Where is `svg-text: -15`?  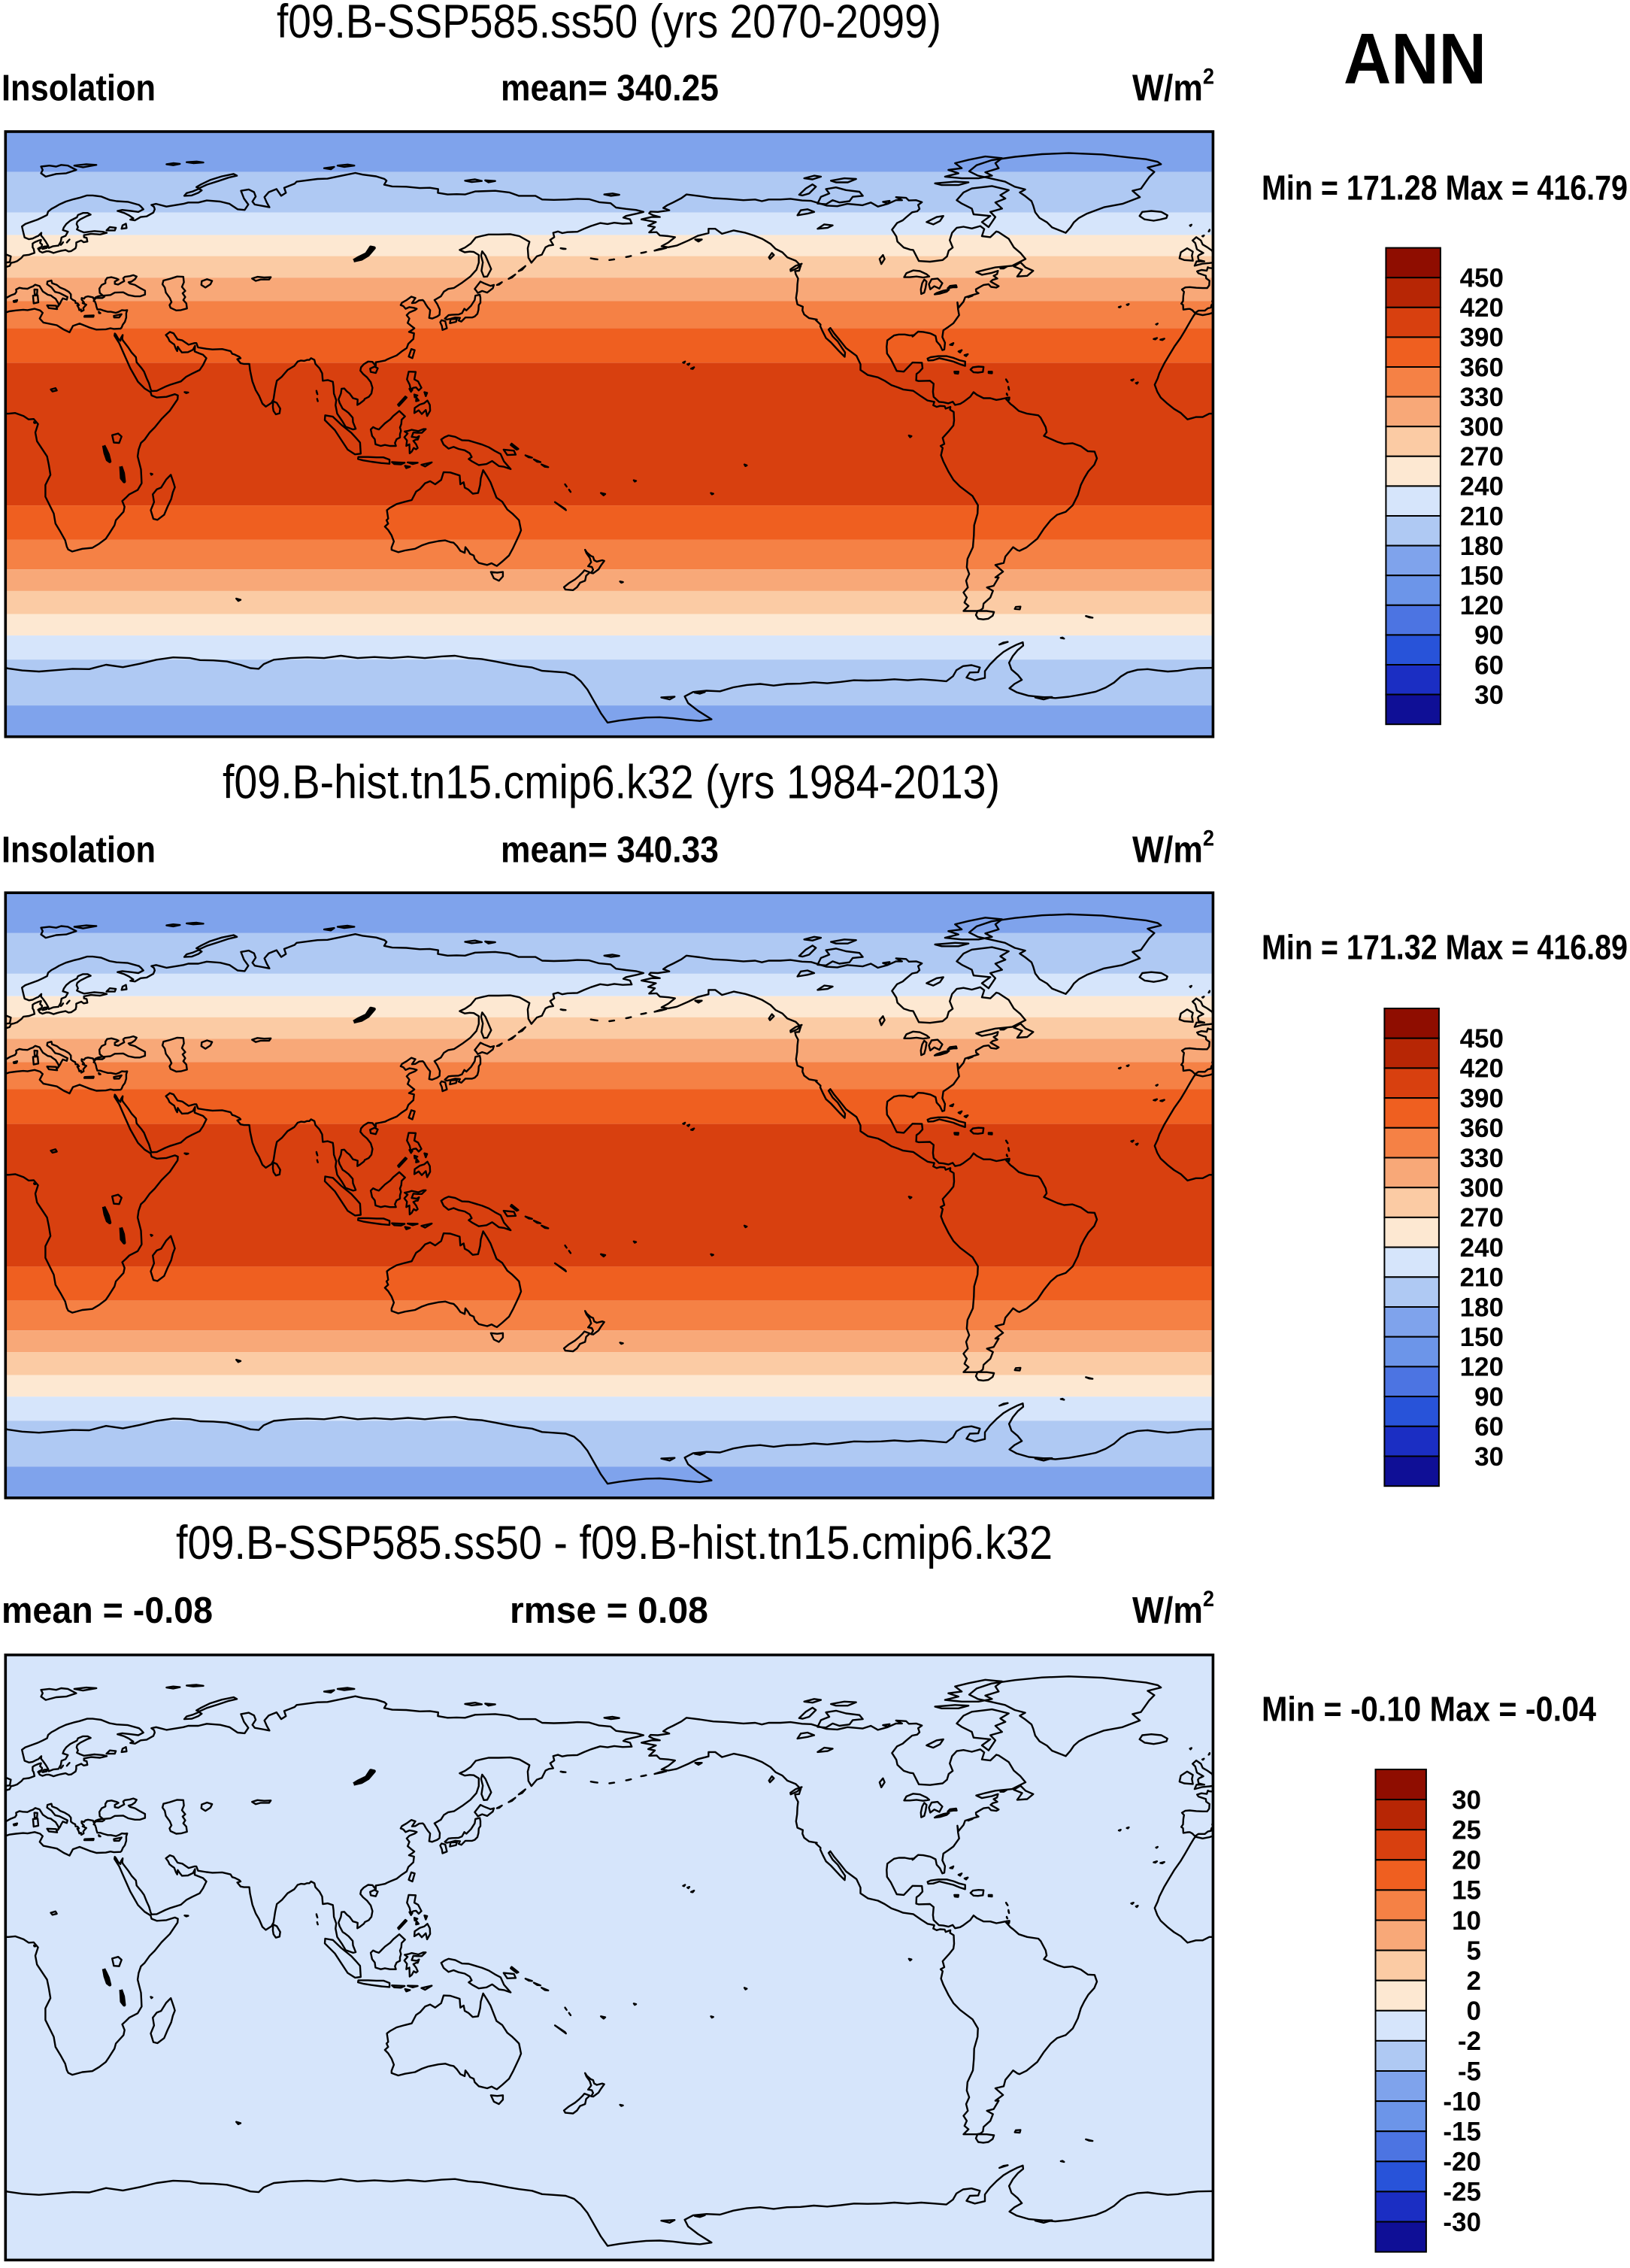 svg-text: -15 is located at coordinates (1462, 2132).